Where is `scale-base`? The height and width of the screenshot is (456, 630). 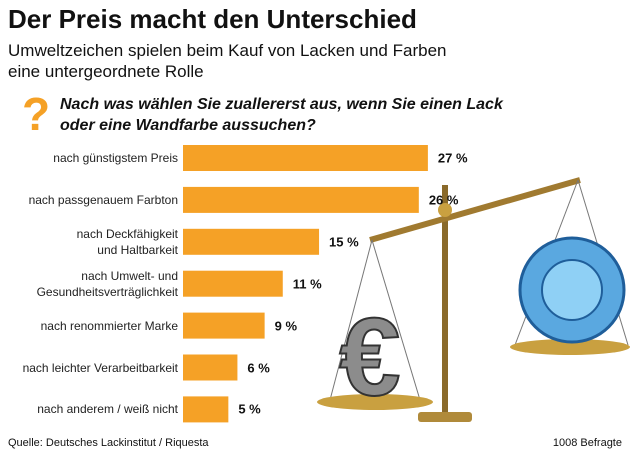 scale-base is located at coordinates (445, 417).